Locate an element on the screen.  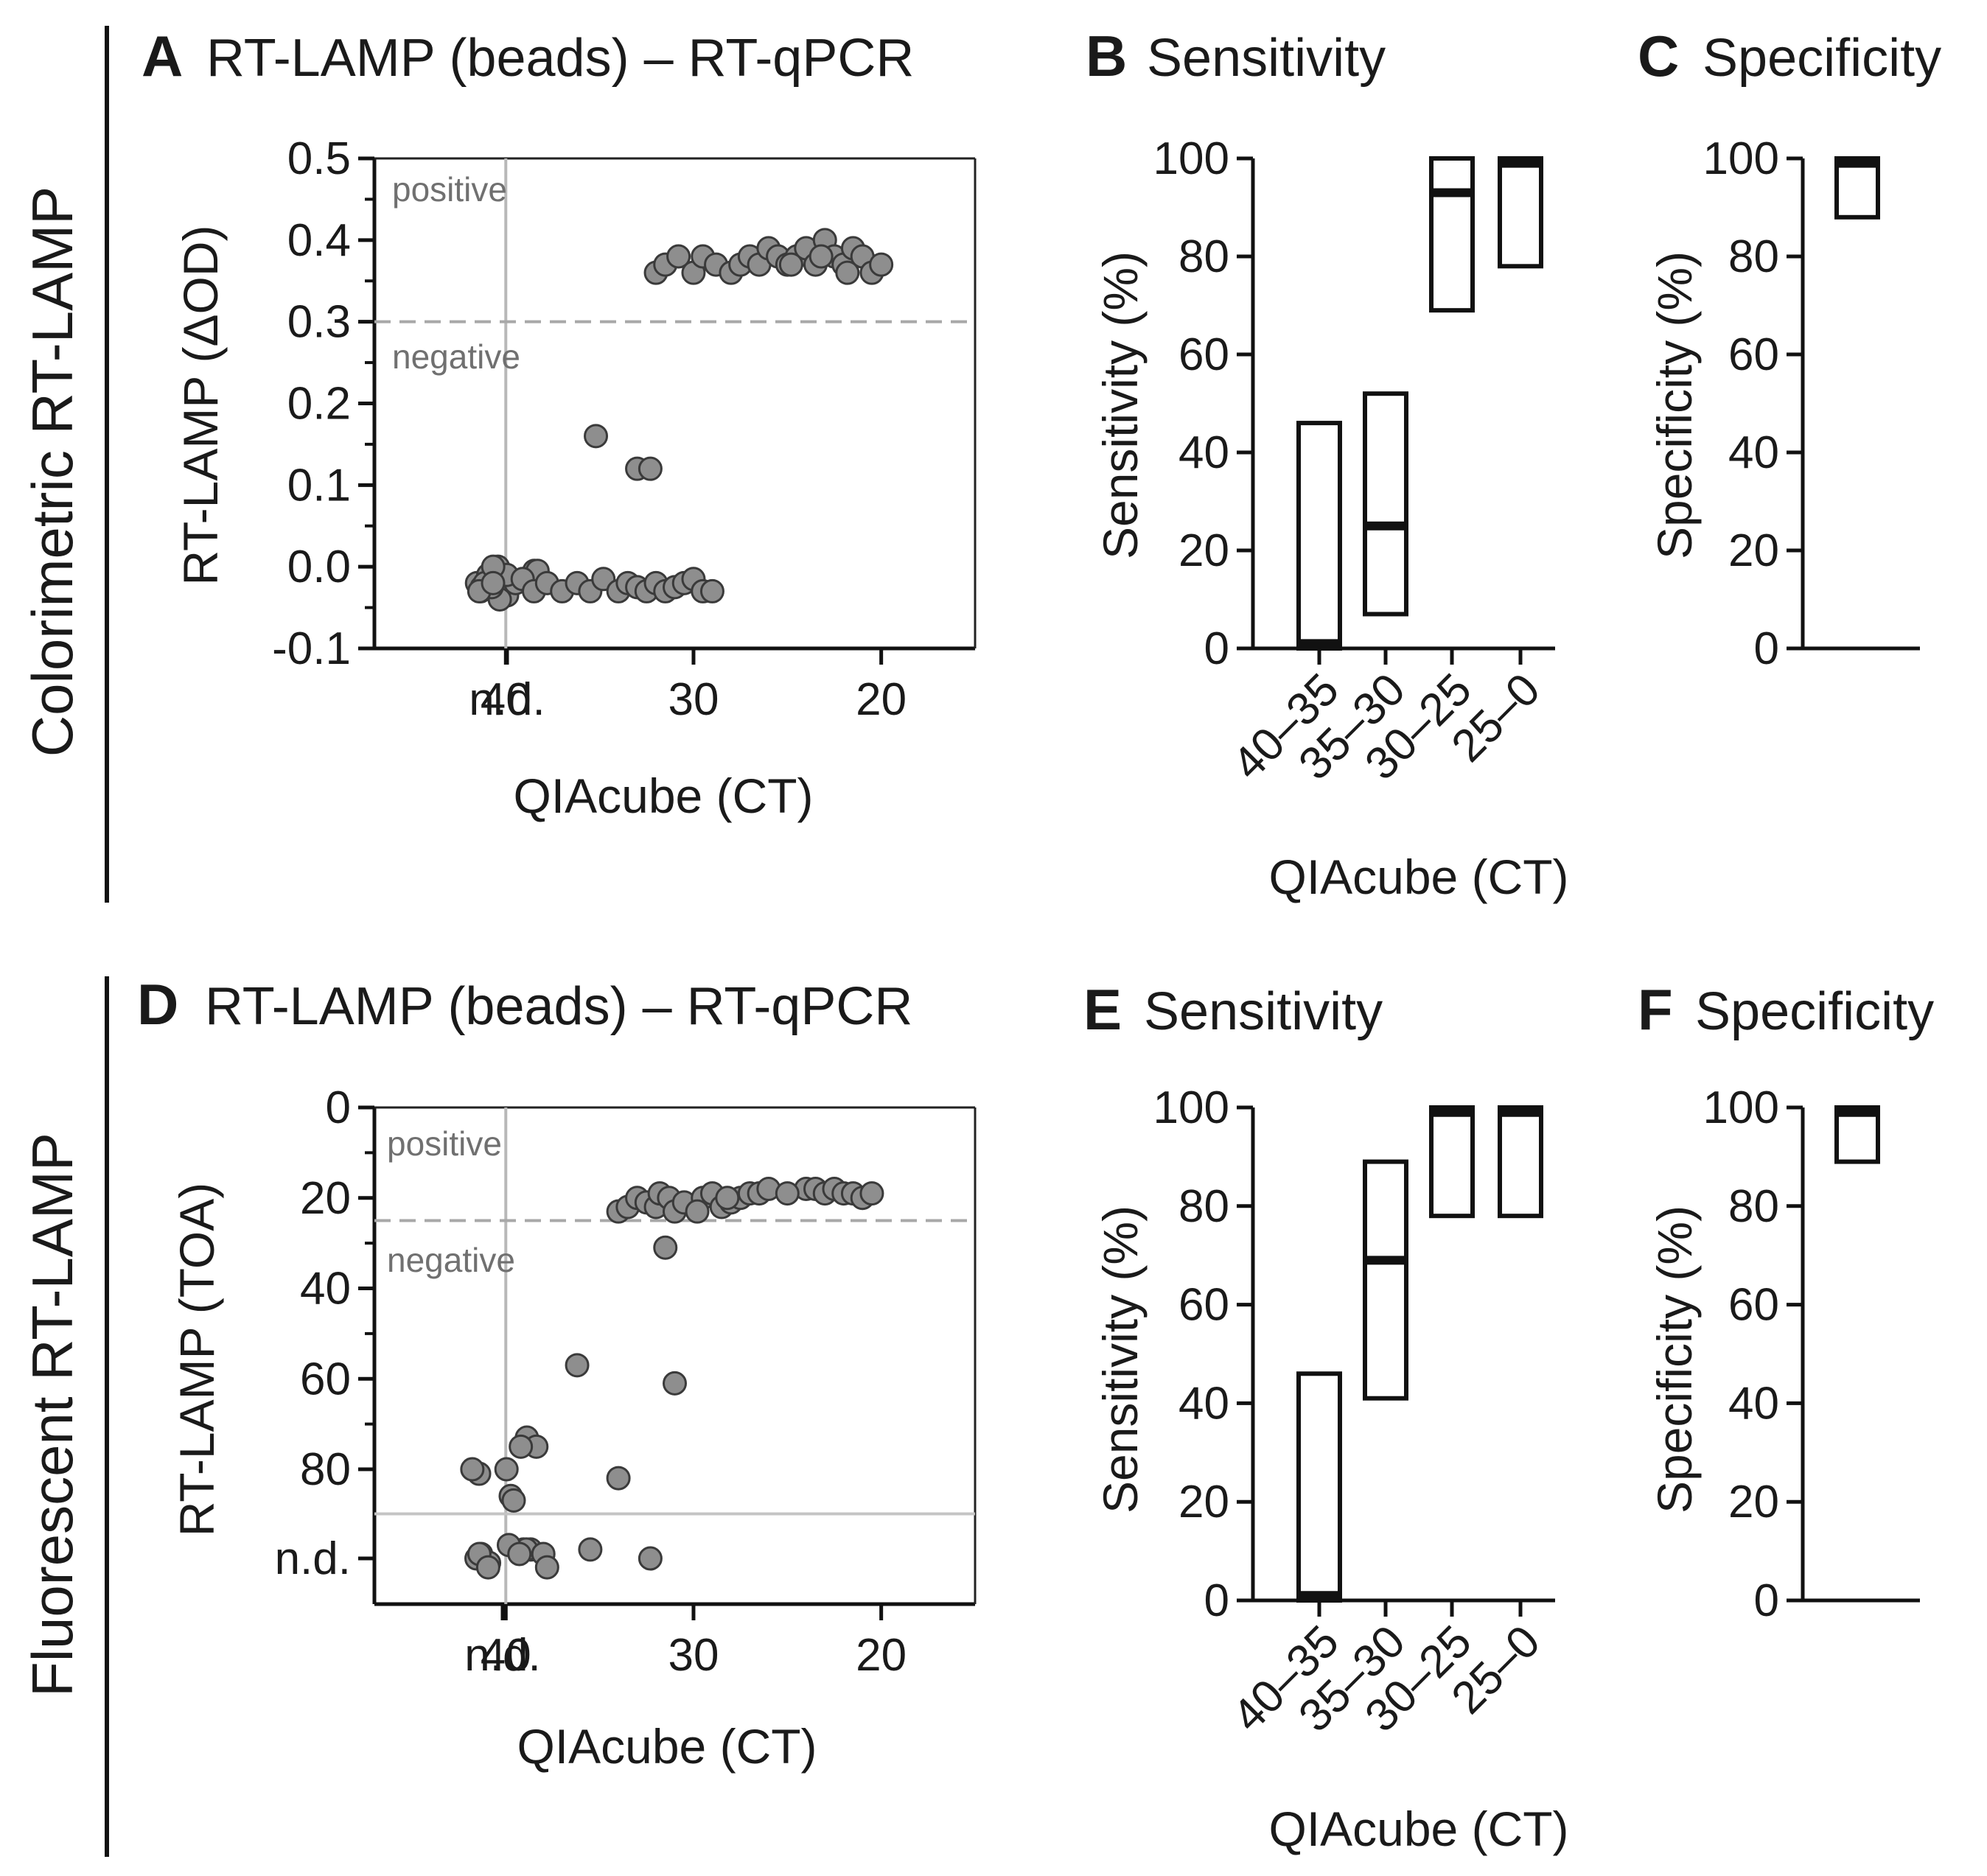
panel-a-y-tick-label: 0.0 is located at coordinates (319, 567).